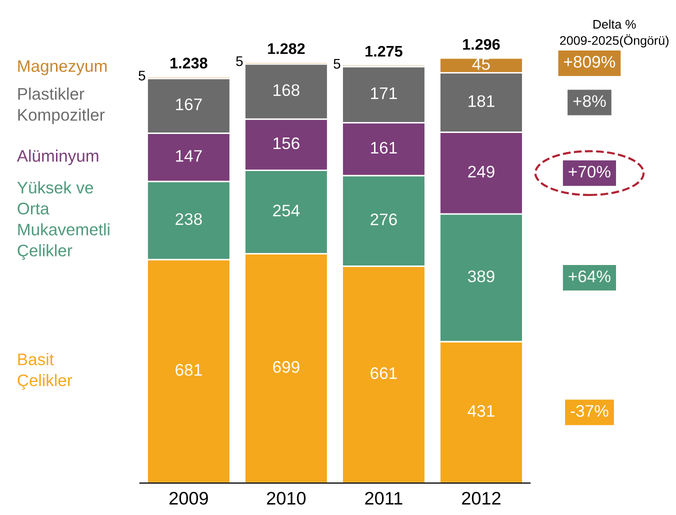 The height and width of the screenshot is (515, 676). I want to click on text: Yüksek ve Orta Mukavemetli Çelikler, so click(63, 220).